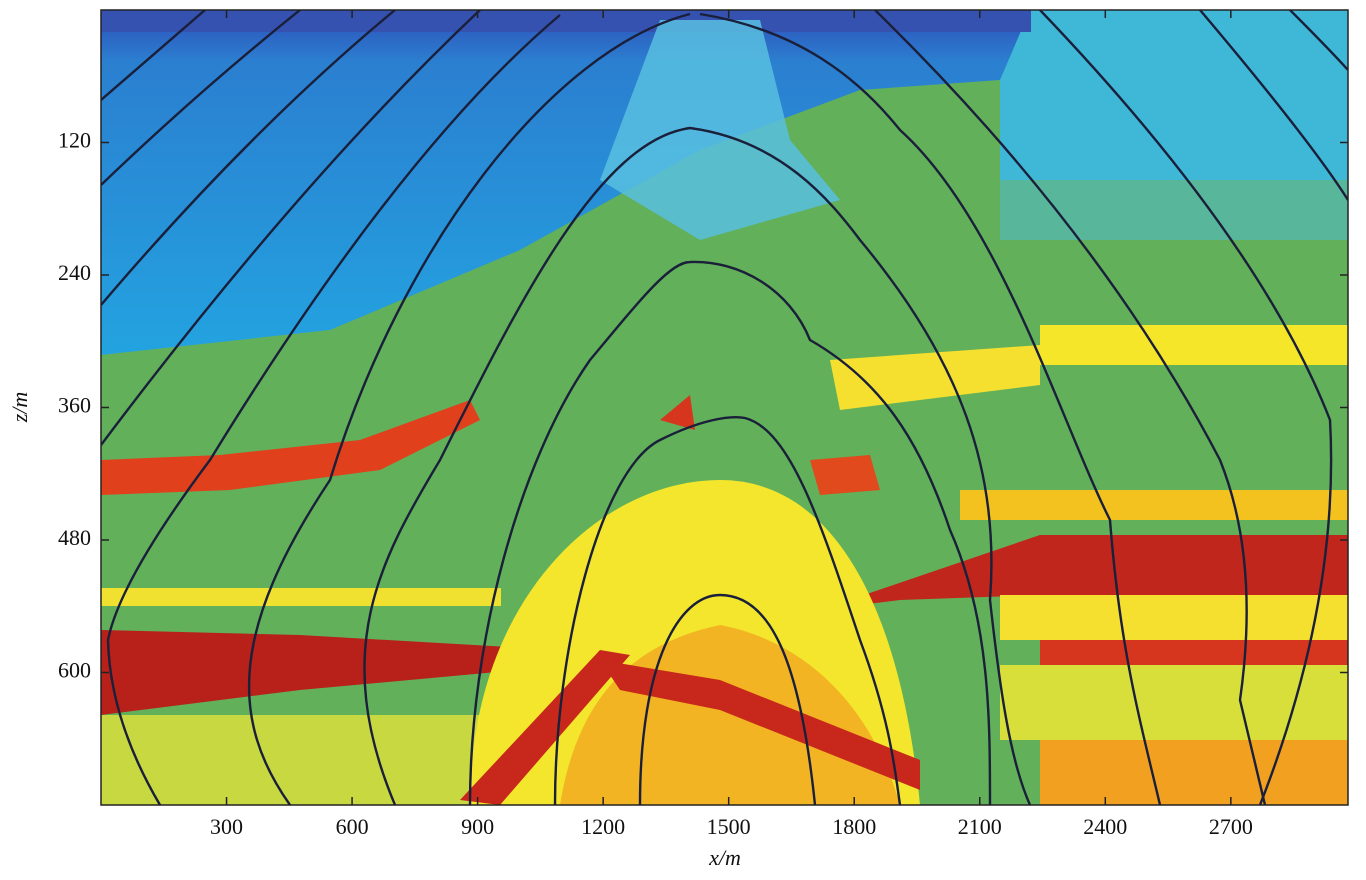  I want to click on x-tick-label: 1800, so click(854, 826).